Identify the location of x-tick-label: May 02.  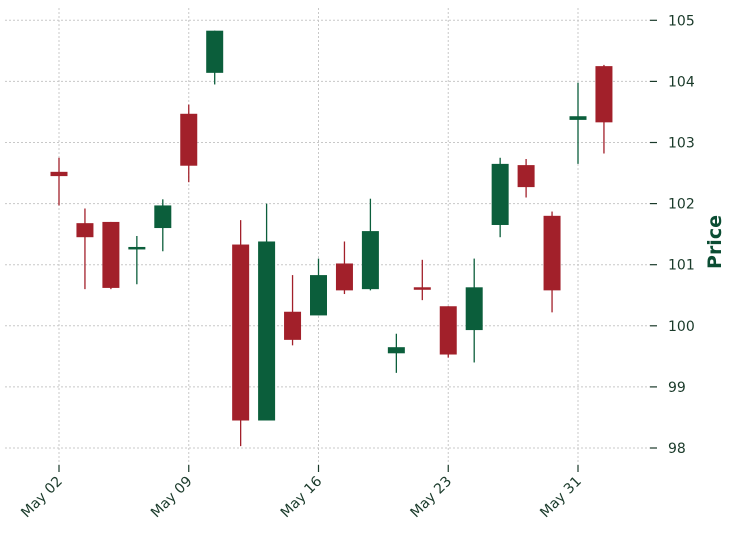
(42, 498).